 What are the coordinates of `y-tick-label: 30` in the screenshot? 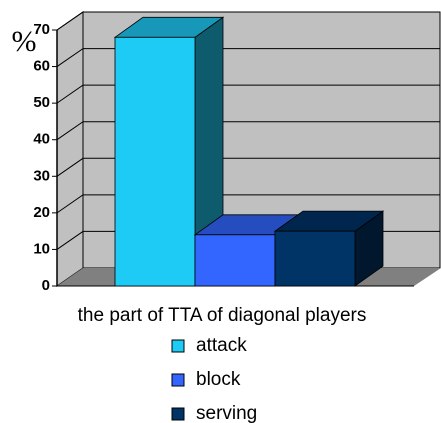 It's located at (41, 175).